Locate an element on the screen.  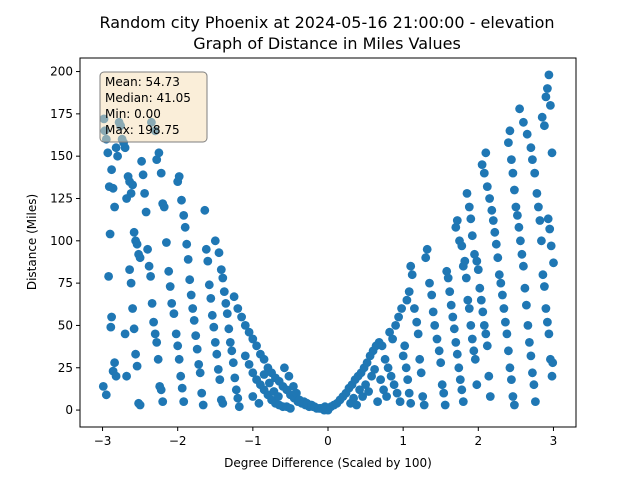
y-tick-label: 100 is located at coordinates (61, 241).